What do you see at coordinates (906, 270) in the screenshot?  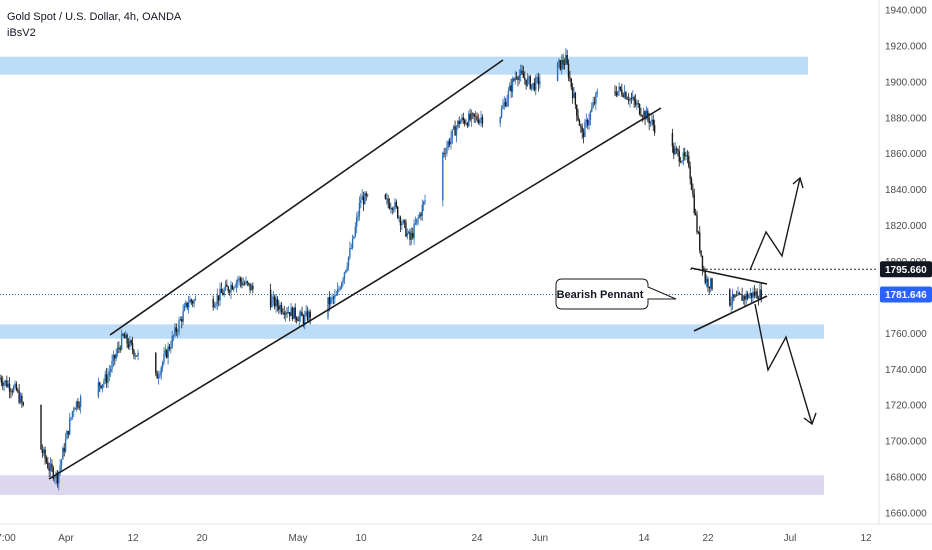 I see `level-price-tag-text: 1795.660` at bounding box center [906, 270].